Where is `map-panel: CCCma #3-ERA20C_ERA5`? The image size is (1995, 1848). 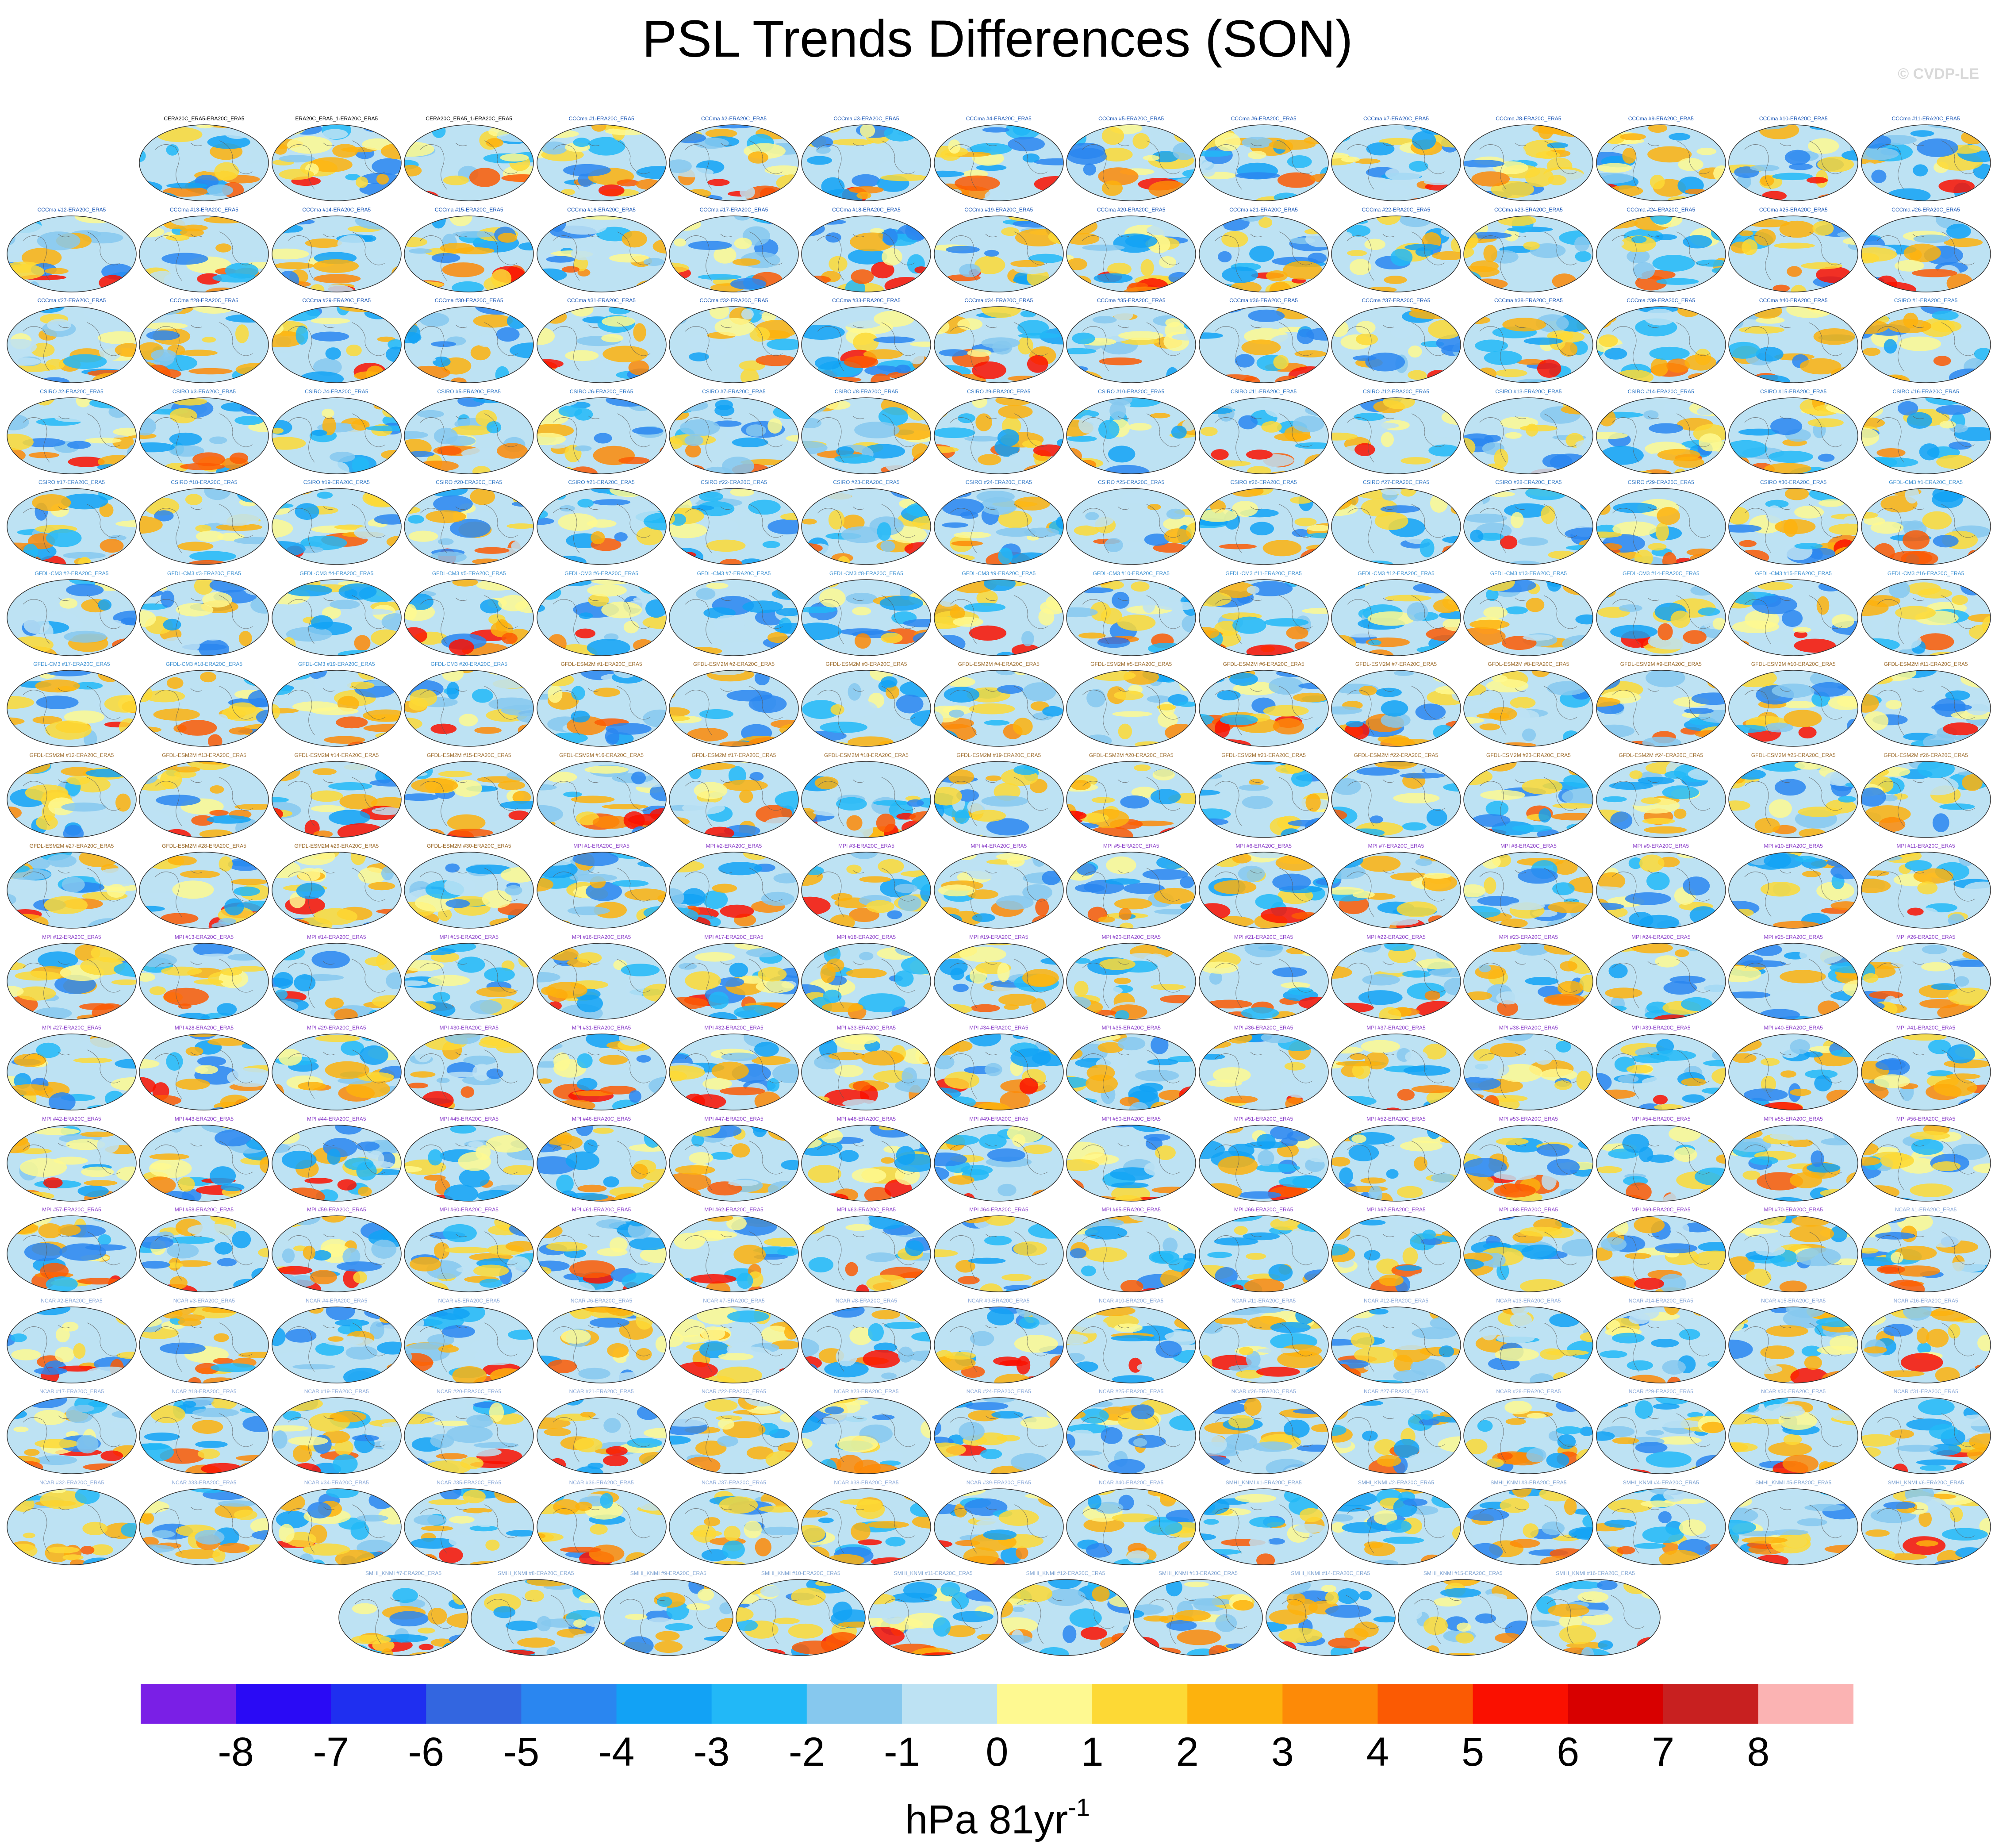
map-panel: CCCma #3-ERA20C_ERA5 is located at coordinates (866, 161).